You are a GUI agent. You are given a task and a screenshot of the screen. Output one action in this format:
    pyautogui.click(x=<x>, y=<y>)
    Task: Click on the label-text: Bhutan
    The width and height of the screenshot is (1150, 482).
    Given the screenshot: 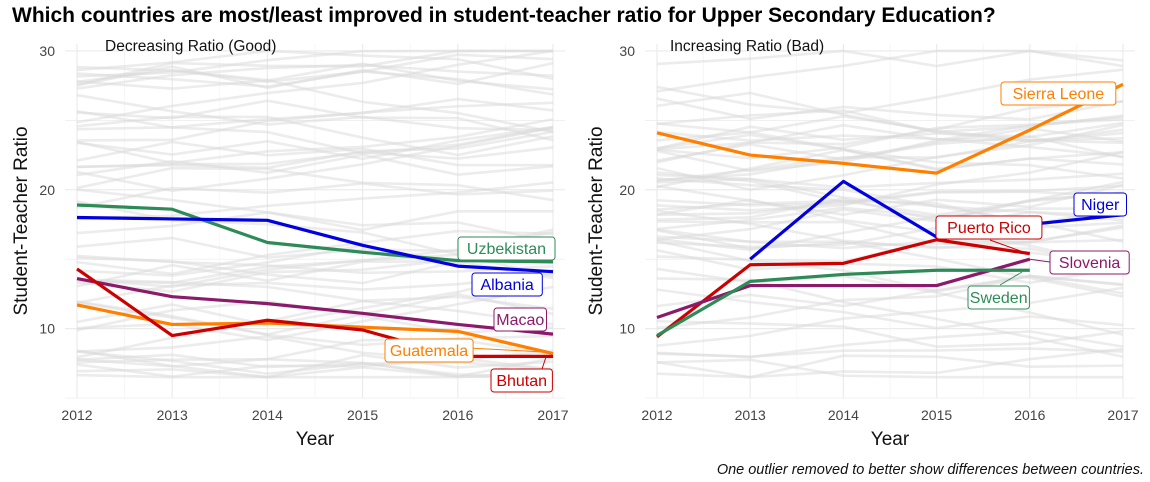 What is the action you would take?
    pyautogui.click(x=521, y=381)
    